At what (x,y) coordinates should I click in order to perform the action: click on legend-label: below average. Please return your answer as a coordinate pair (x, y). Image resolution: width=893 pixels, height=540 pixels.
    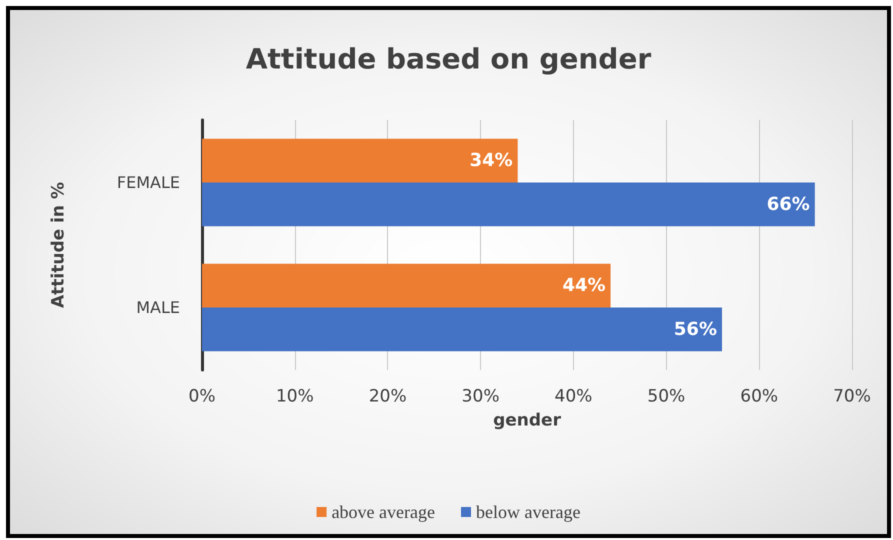
    Looking at the image, I should click on (528, 512).